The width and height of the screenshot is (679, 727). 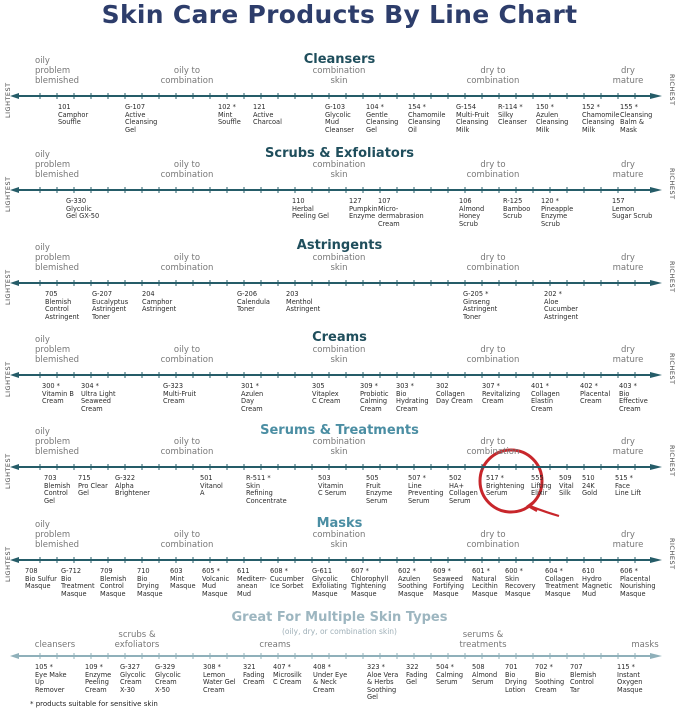 I want to click on product-label: 120 * Pineapple Enzyme Scrub, so click(x=557, y=212).